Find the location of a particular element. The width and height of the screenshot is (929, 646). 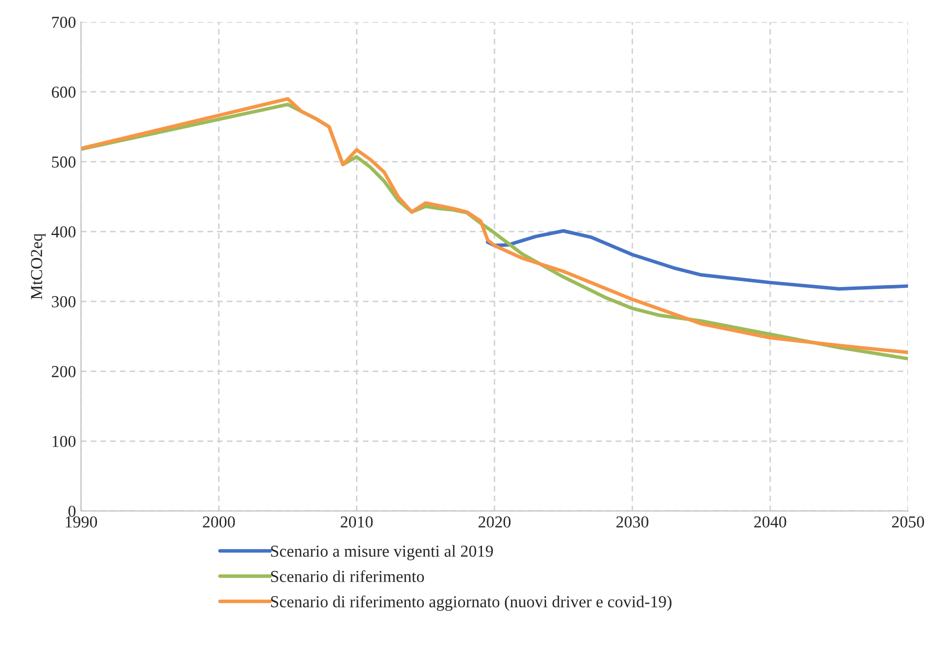

y-tick-label: 100 is located at coordinates (64, 442).